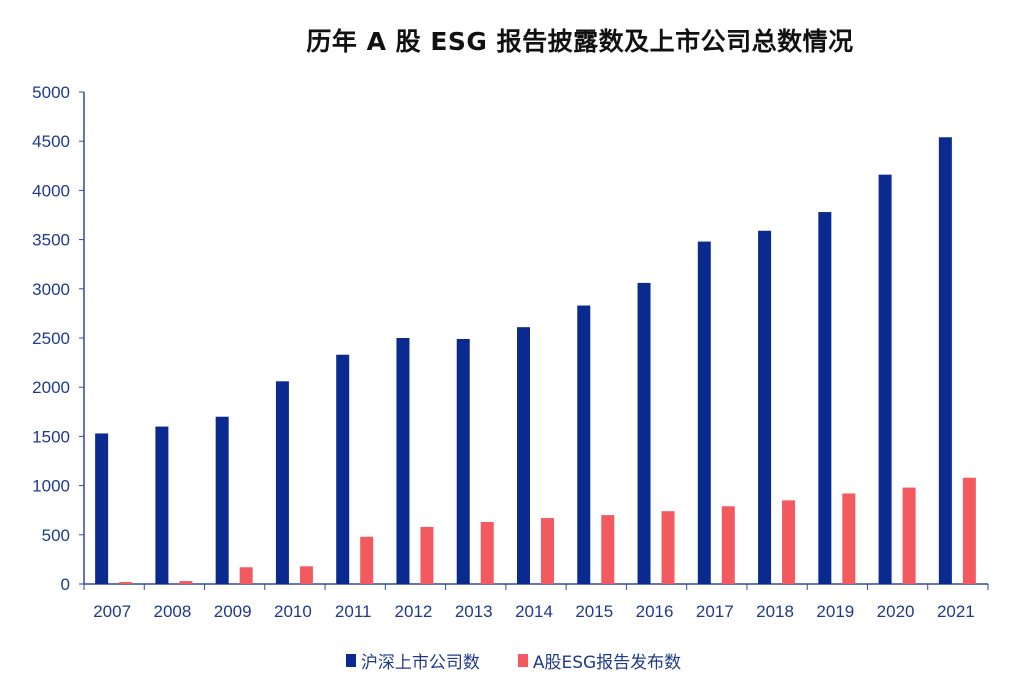 The height and width of the screenshot is (699, 1027). Describe the element at coordinates (353, 611) in the screenshot. I see `x-tick-label: 2011` at that location.